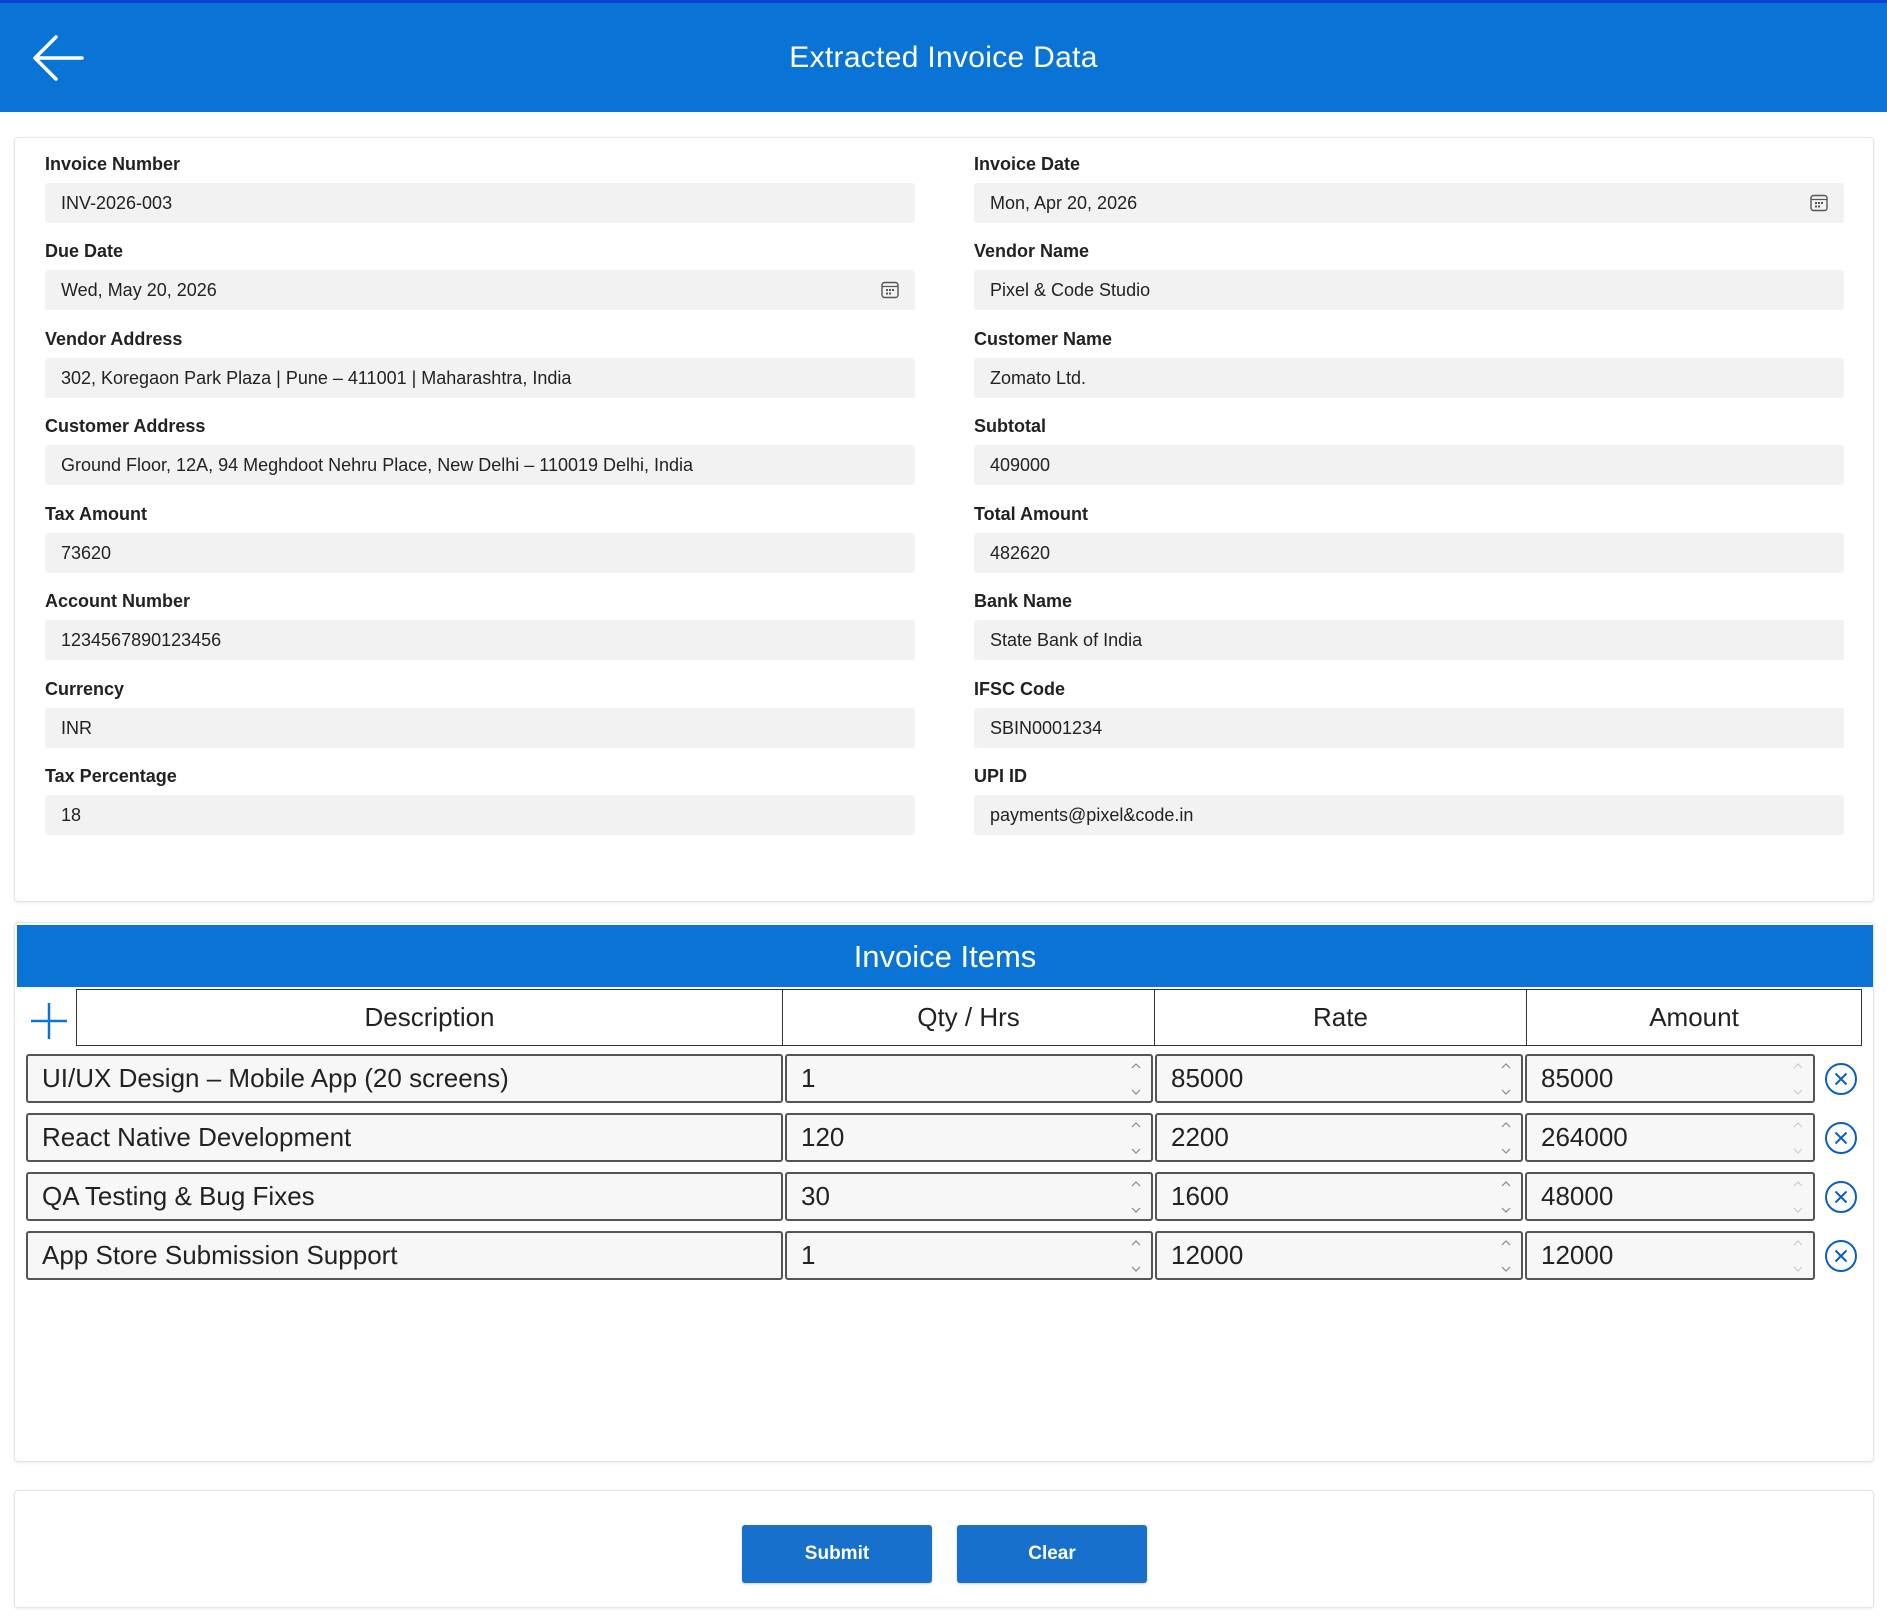 The height and width of the screenshot is (1623, 1887). I want to click on bank-name-field, so click(1409, 640).